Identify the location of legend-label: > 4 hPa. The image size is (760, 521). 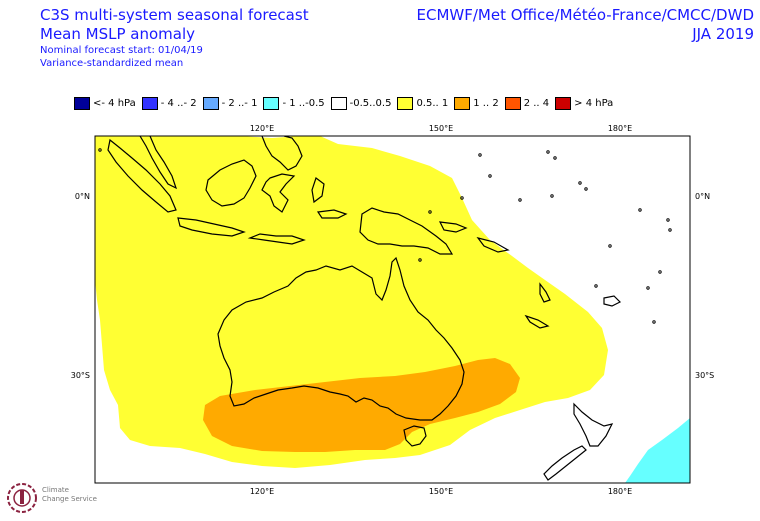
(594, 103).